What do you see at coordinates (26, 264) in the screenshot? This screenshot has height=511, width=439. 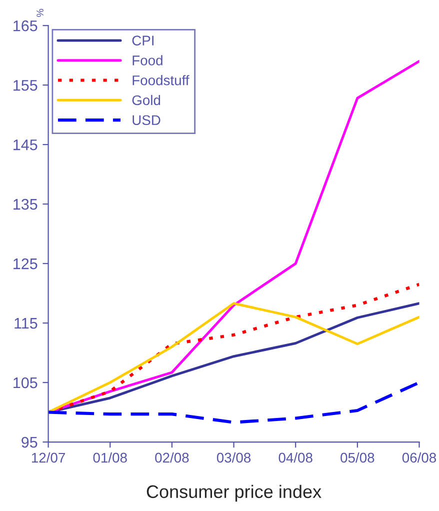 I see `y-tick-label: 125` at bounding box center [26, 264].